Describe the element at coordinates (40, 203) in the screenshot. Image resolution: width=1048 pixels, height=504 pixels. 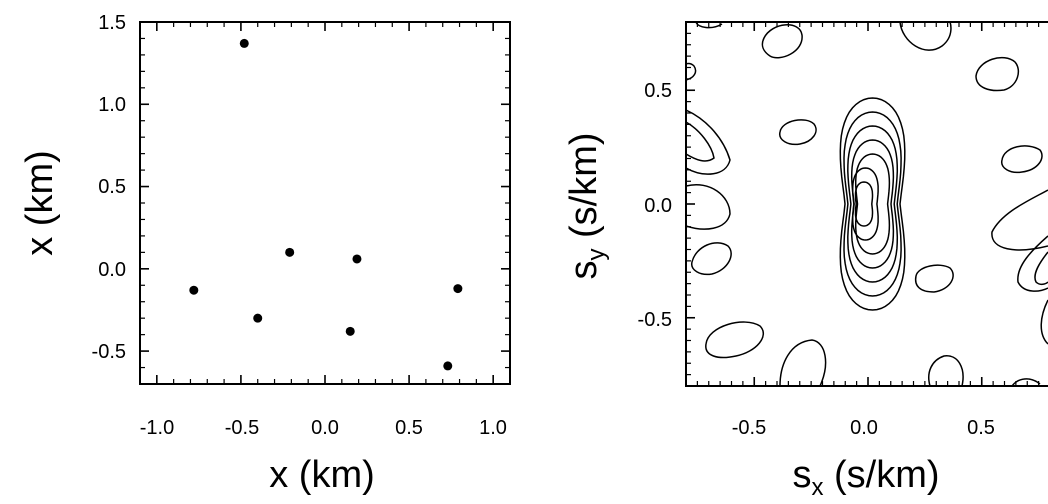
I see `left-y-axis-title: x (km)` at that location.